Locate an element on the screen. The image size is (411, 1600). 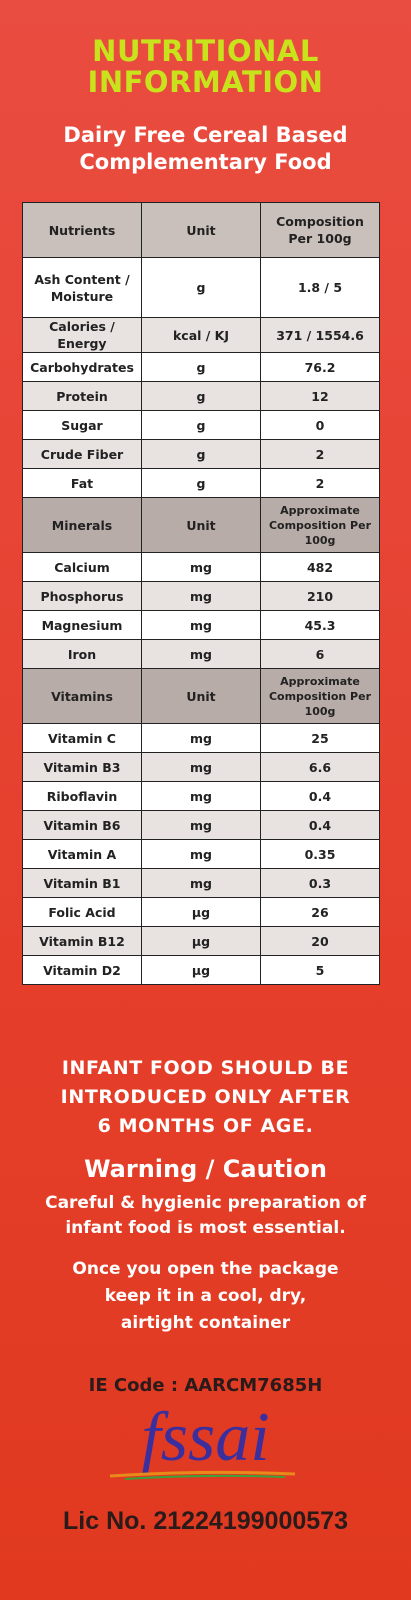
table-row: Vitamin B3 mg 6.6 is located at coordinates (201, 767).